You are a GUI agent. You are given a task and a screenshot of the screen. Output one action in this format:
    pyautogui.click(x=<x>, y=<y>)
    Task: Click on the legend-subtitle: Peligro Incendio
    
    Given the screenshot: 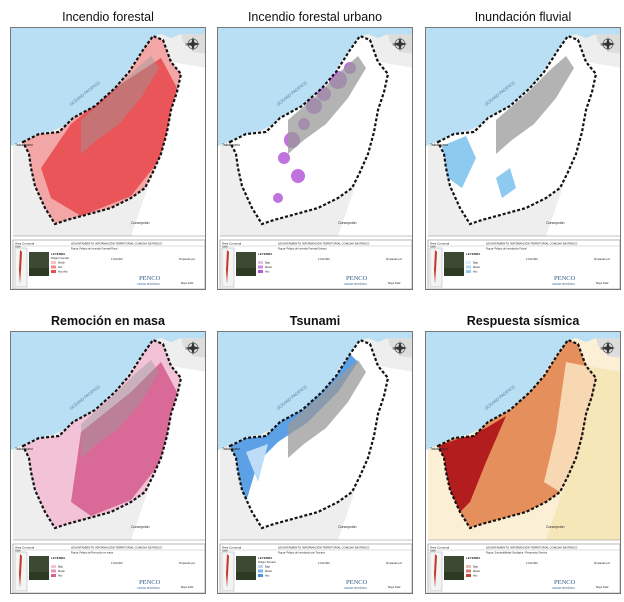 What is the action you would take?
    pyautogui.click(x=60, y=258)
    